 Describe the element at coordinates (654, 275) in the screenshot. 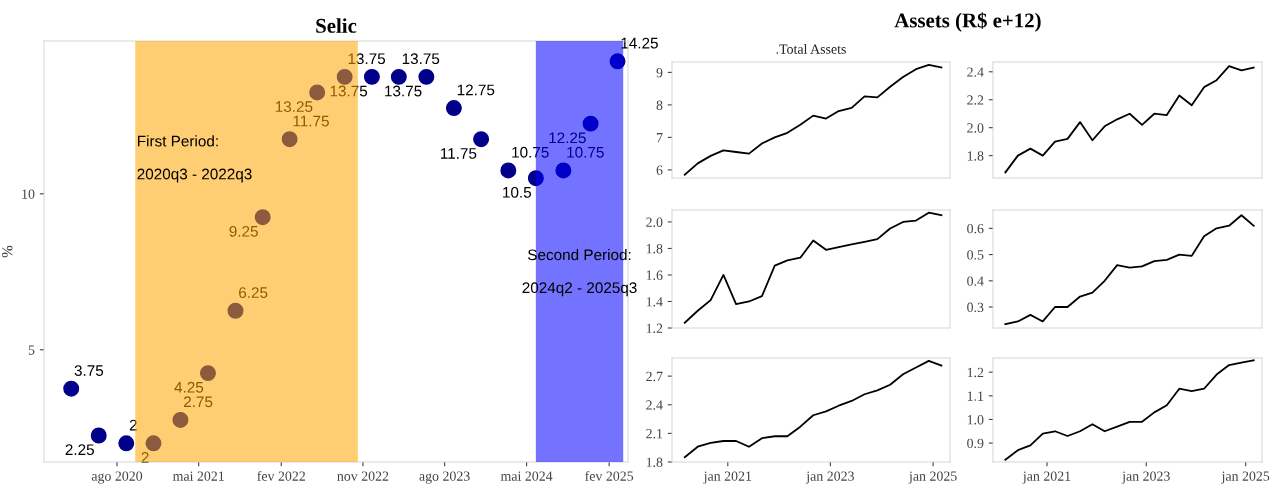

I see `y-tick-label: 1.6` at that location.